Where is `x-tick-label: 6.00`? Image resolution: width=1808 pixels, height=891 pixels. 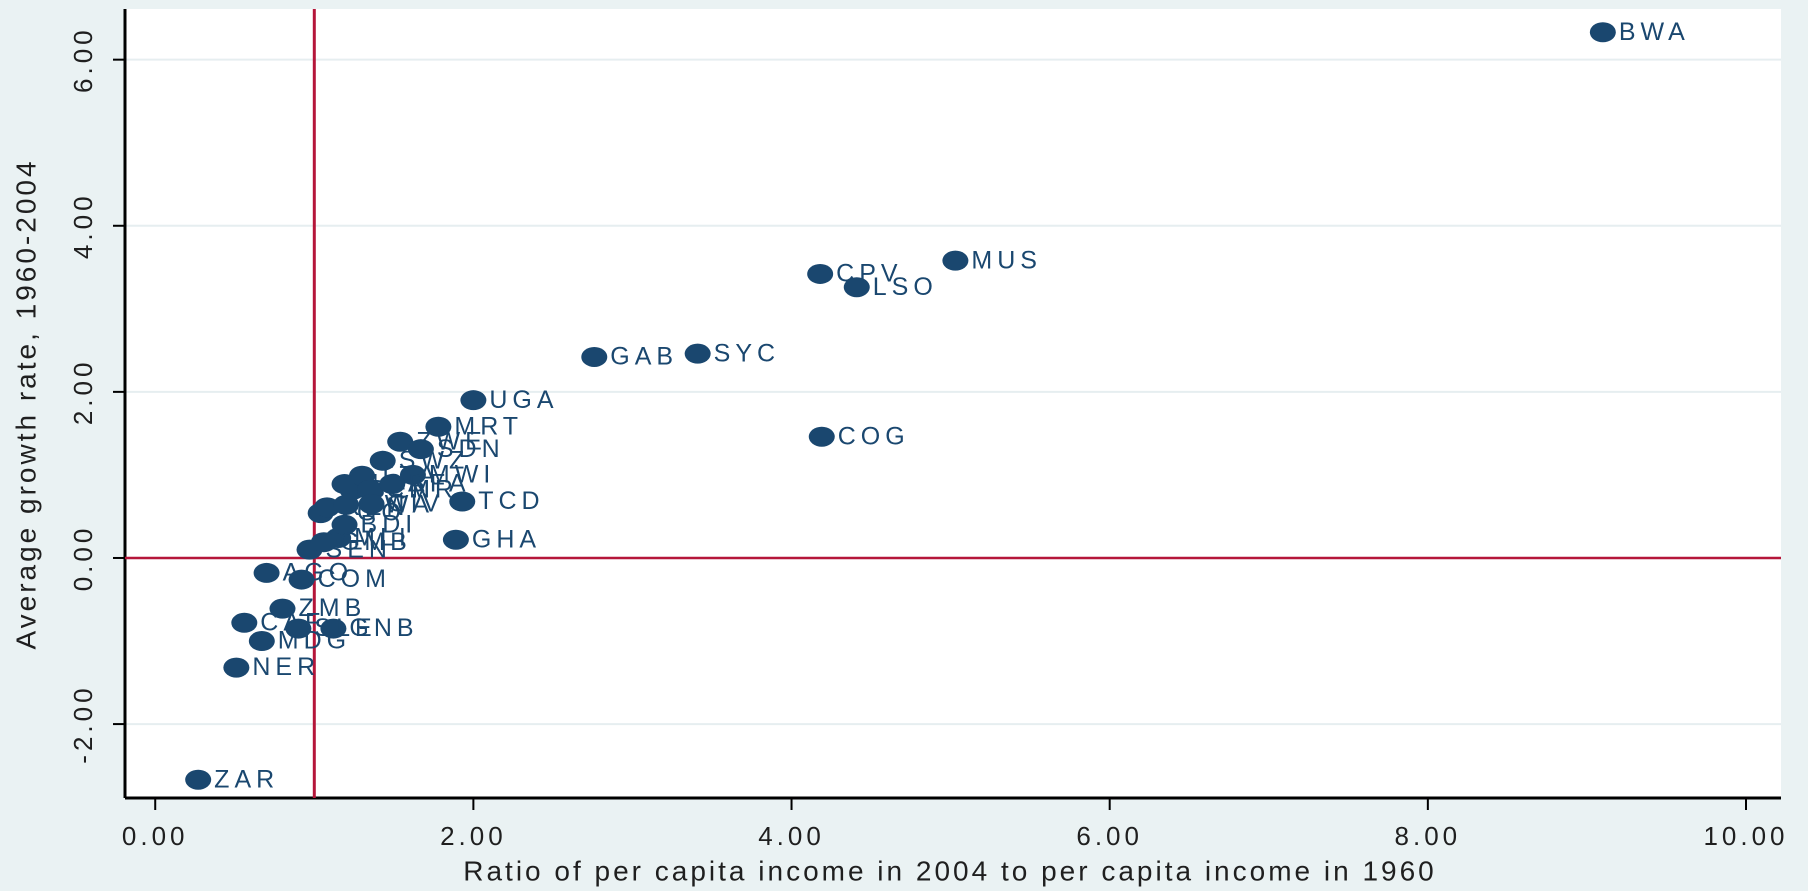
x-tick-label: 6.00 is located at coordinates (1109, 836).